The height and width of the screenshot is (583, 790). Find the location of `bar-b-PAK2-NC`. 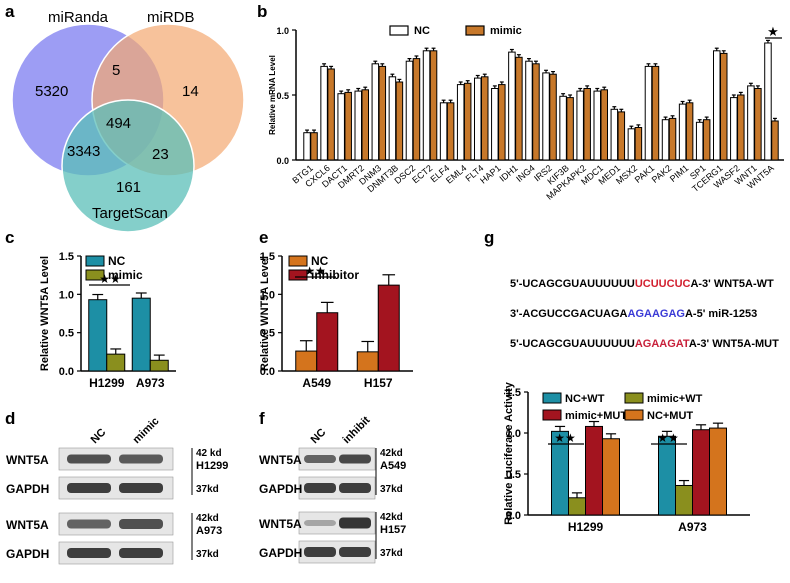

bar-b-PAK2-NC is located at coordinates (665, 140).